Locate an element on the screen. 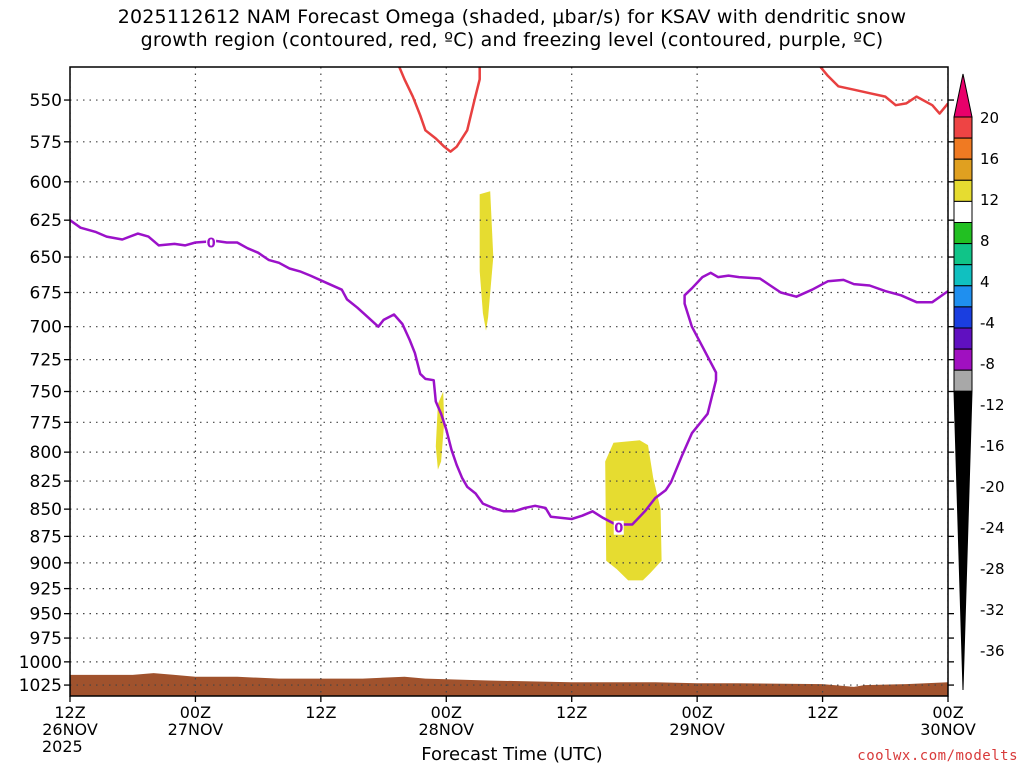  colorbar-level-label: -28 is located at coordinates (992, 569).